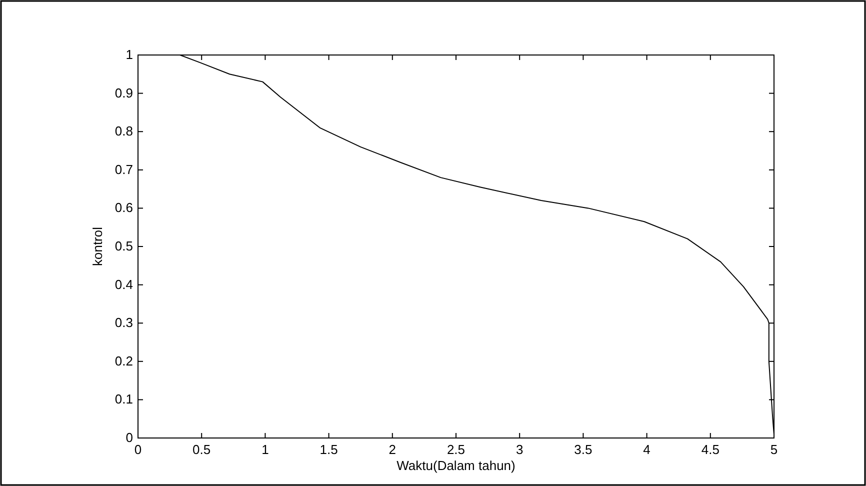  Describe the element at coordinates (456, 449) in the screenshot. I see `x-tick-label: 2.5` at that location.